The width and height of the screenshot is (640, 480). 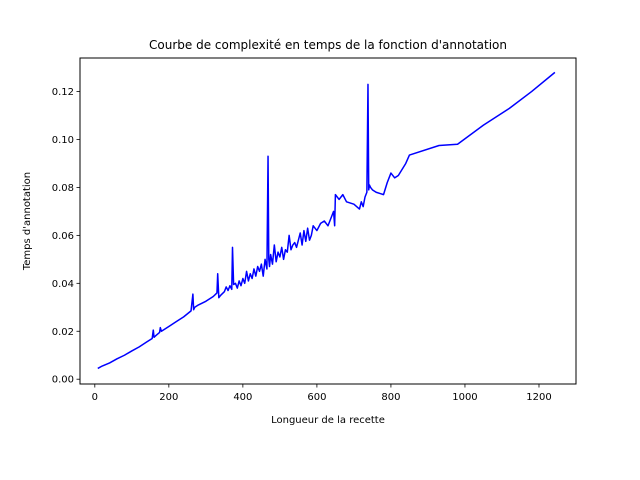 I want to click on y-tick-label: 0.08, so click(x=63, y=188).